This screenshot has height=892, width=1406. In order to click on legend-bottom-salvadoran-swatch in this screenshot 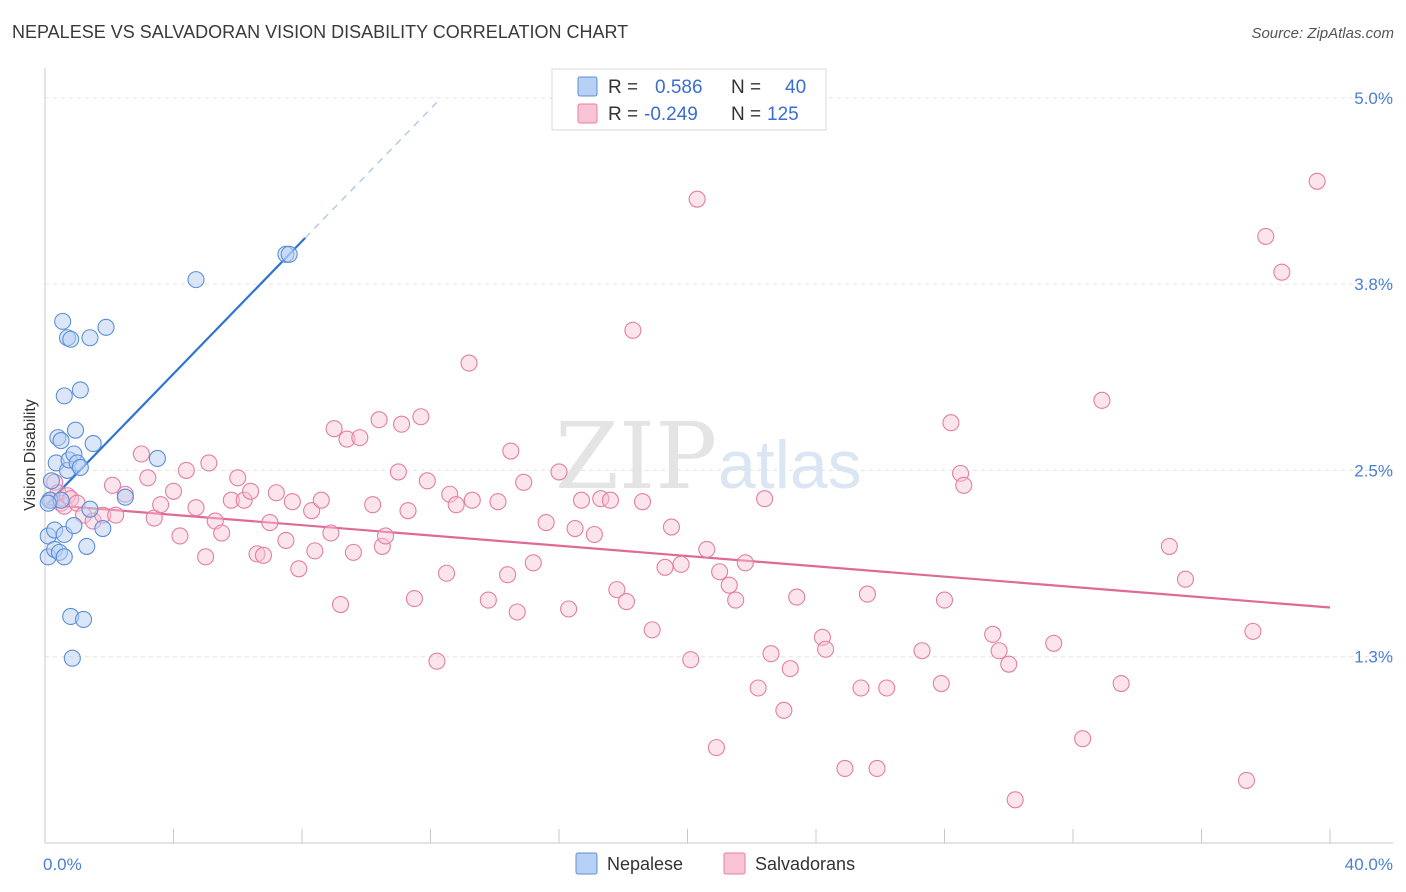, I will do `click(734, 863)`.